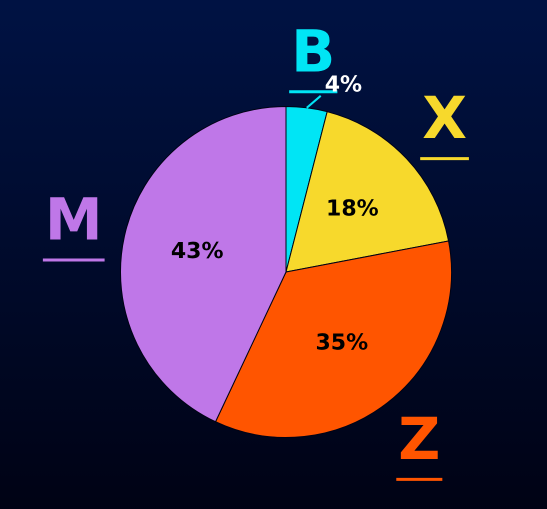  What do you see at coordinates (419, 438) in the screenshot?
I see `slice-label: Z` at bounding box center [419, 438].